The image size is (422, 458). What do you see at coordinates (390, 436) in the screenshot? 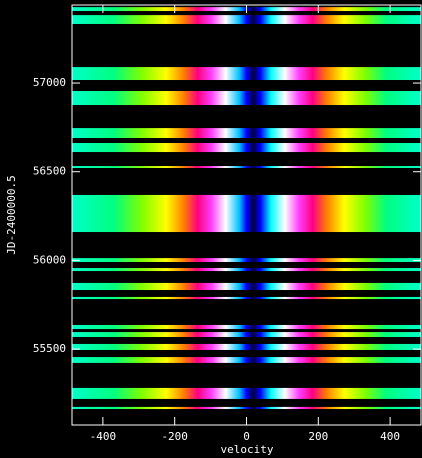
I see `x-tick-label: 400` at bounding box center [390, 436].